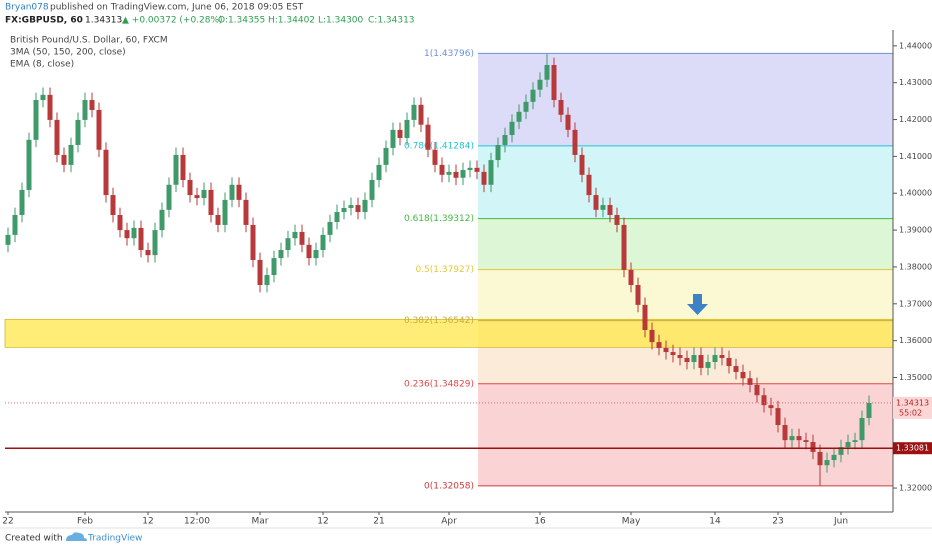 The width and height of the screenshot is (932, 550). Describe the element at coordinates (439, 321) in the screenshot. I see `fib-label: 0.382(1.36542)` at that location.